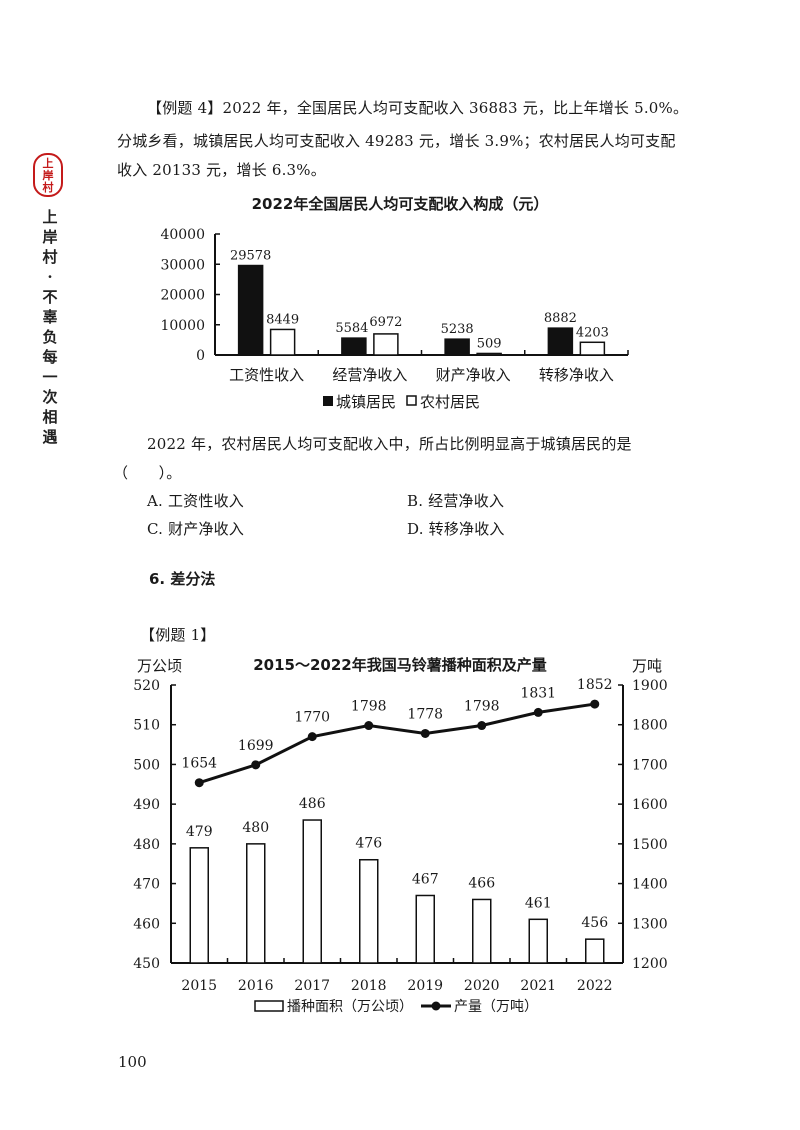 This screenshot has width=800, height=1130. Describe the element at coordinates (256, 986) in the screenshot. I see `year-label: 2016` at that location.